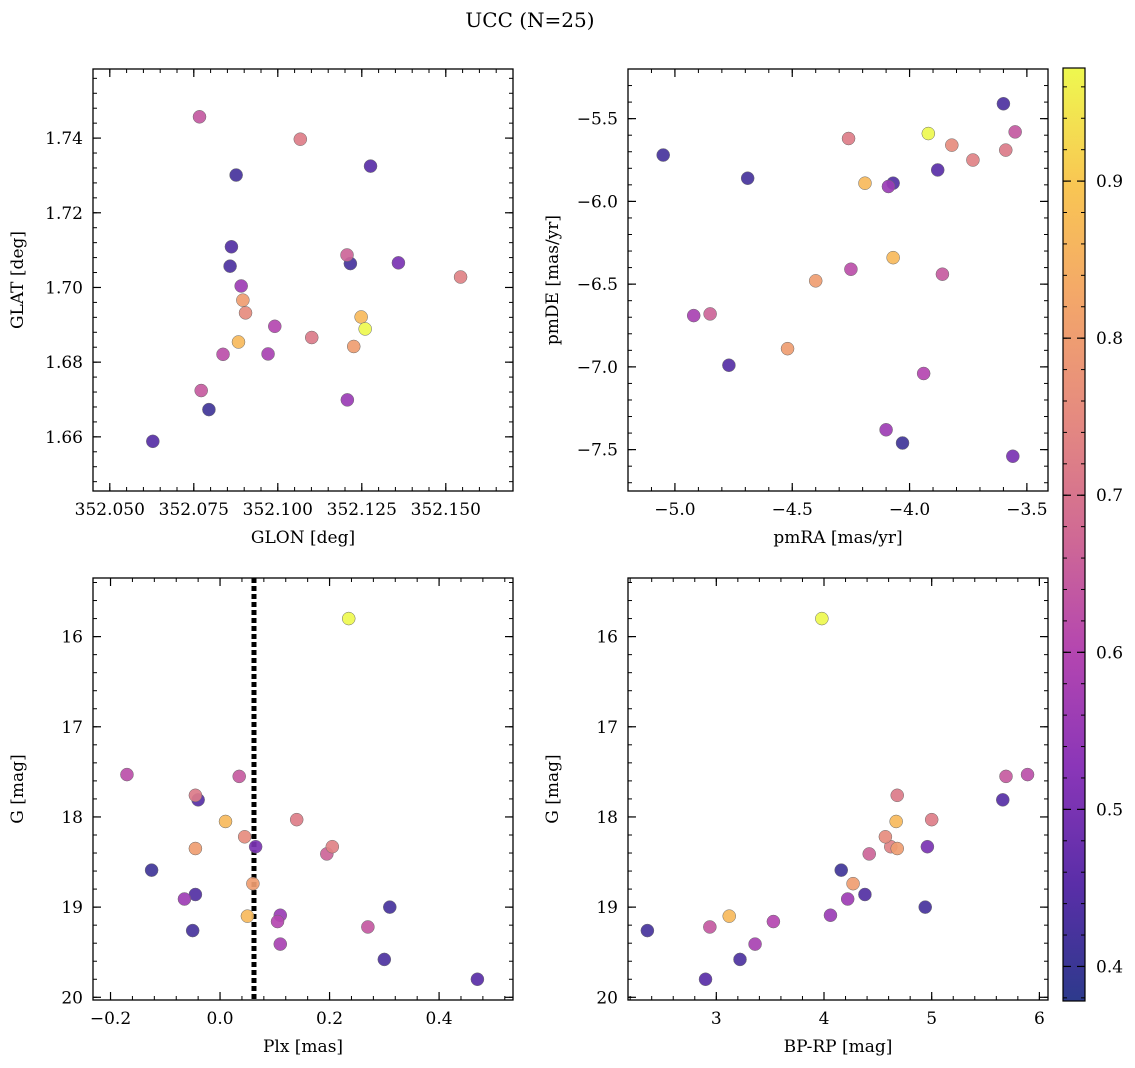 This screenshot has height=1068, width=1135. Describe the element at coordinates (278, 510) in the screenshot. I see `x-tick-label: 352.100` at that location.